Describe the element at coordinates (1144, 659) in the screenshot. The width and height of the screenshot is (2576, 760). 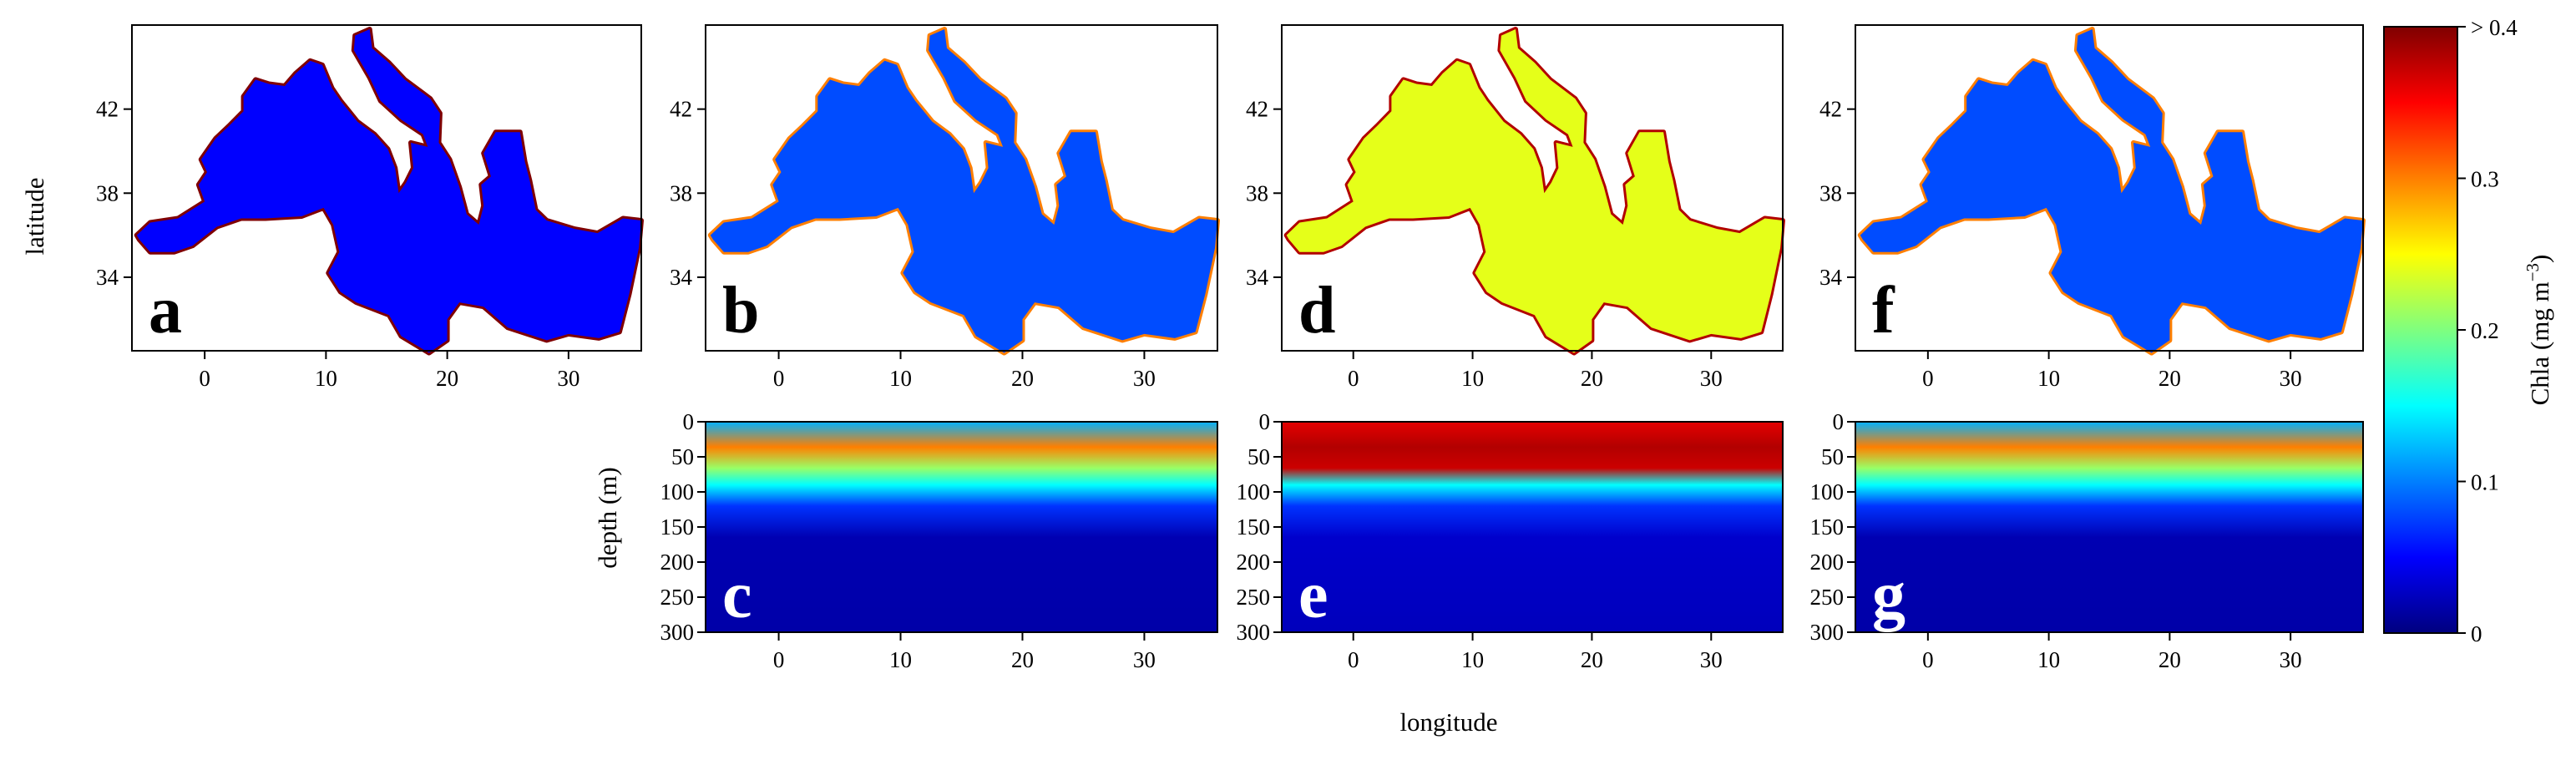
I see `section-x-tick-label-c-30: 30` at that location.